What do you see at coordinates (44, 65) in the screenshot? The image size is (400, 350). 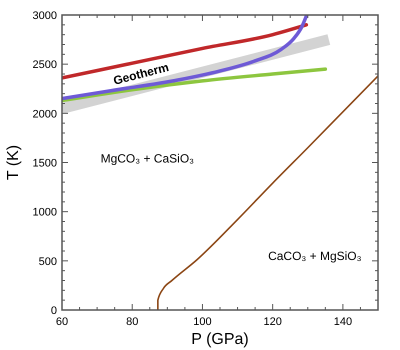 I see `y-tick-label: 2500` at bounding box center [44, 65].